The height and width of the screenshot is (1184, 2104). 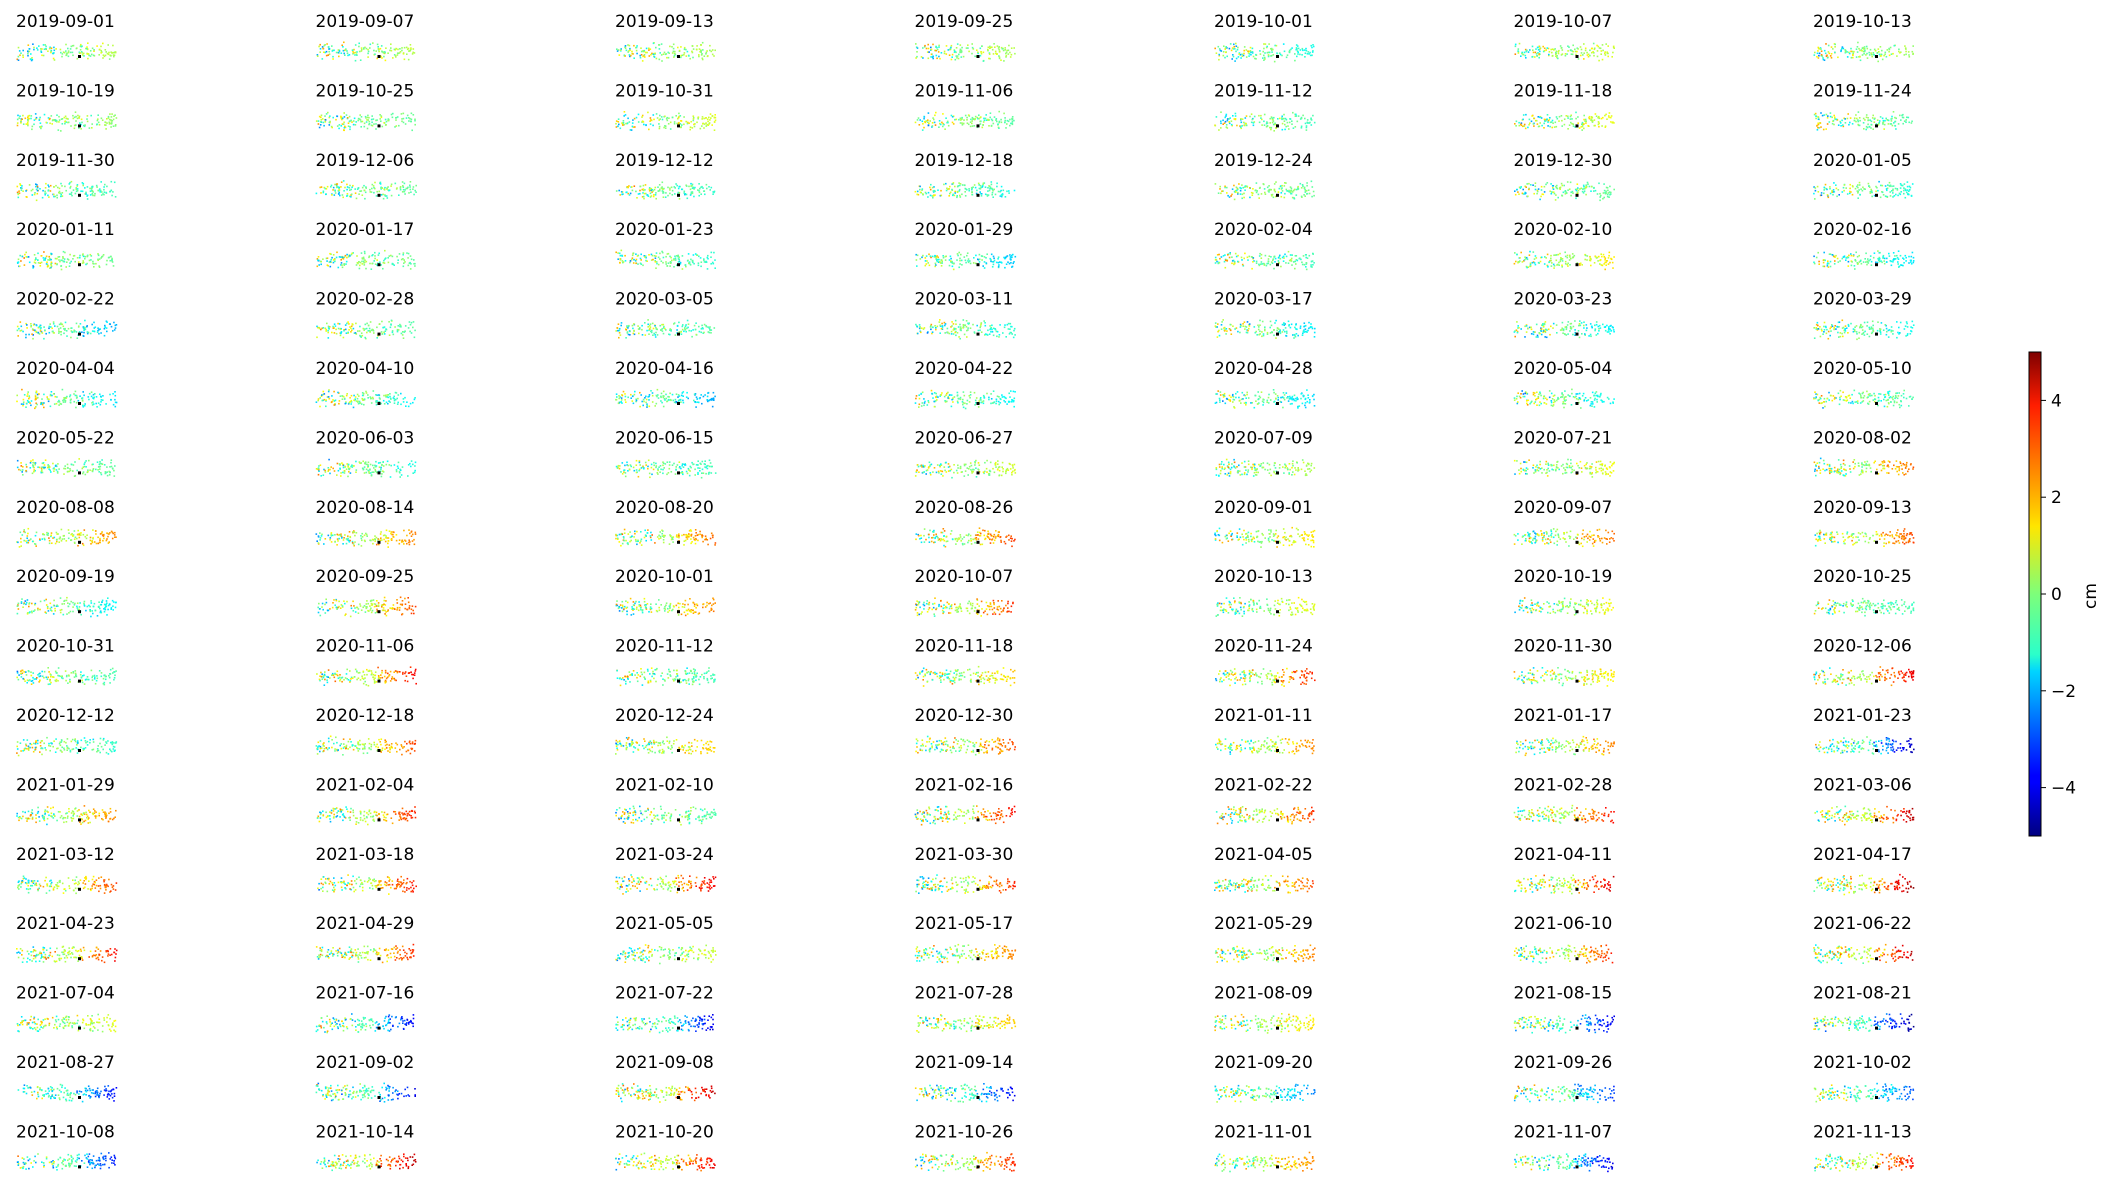 What do you see at coordinates (1265, 106) in the screenshot?
I see `panel-2019-11-12: 2019-11-12` at bounding box center [1265, 106].